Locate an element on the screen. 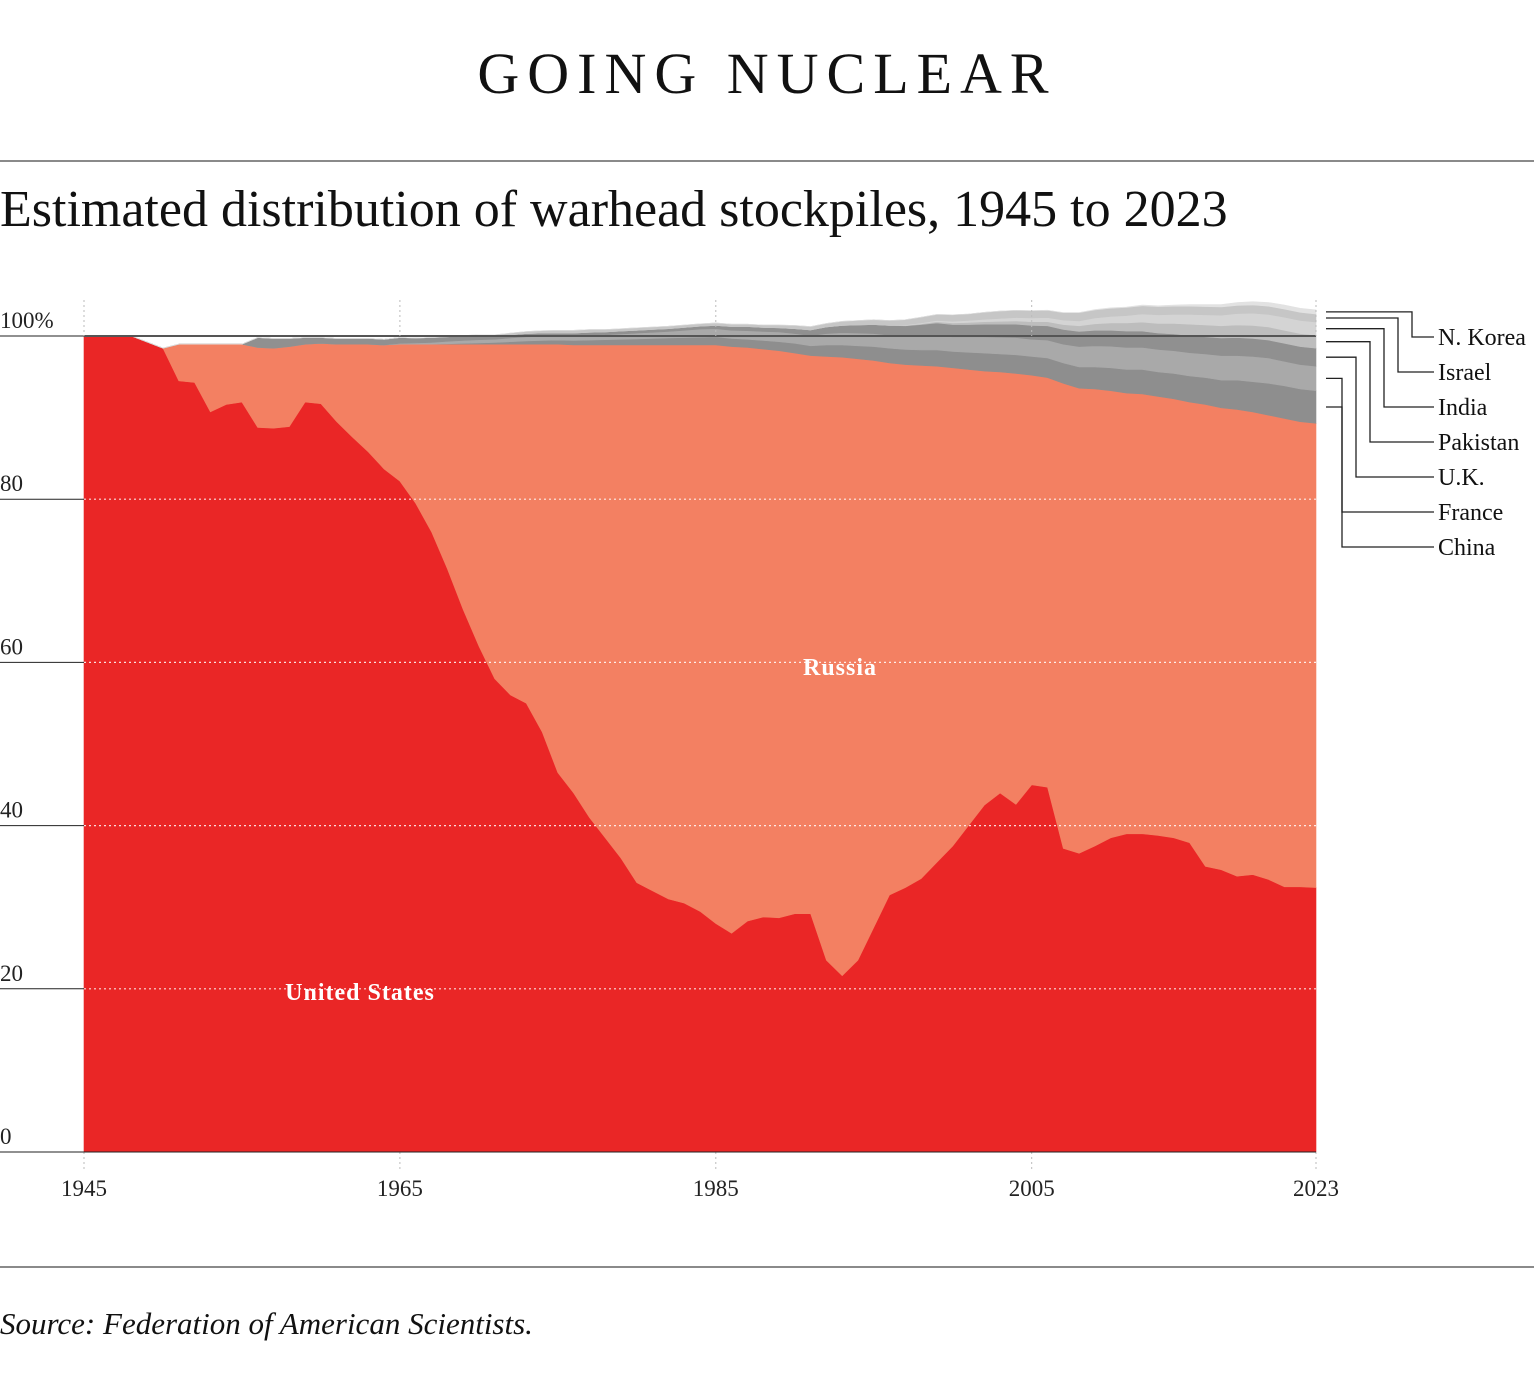 Image resolution: width=1534 pixels, height=1386 pixels. chart-title: GOING NUCLEAR is located at coordinates (767, 73).